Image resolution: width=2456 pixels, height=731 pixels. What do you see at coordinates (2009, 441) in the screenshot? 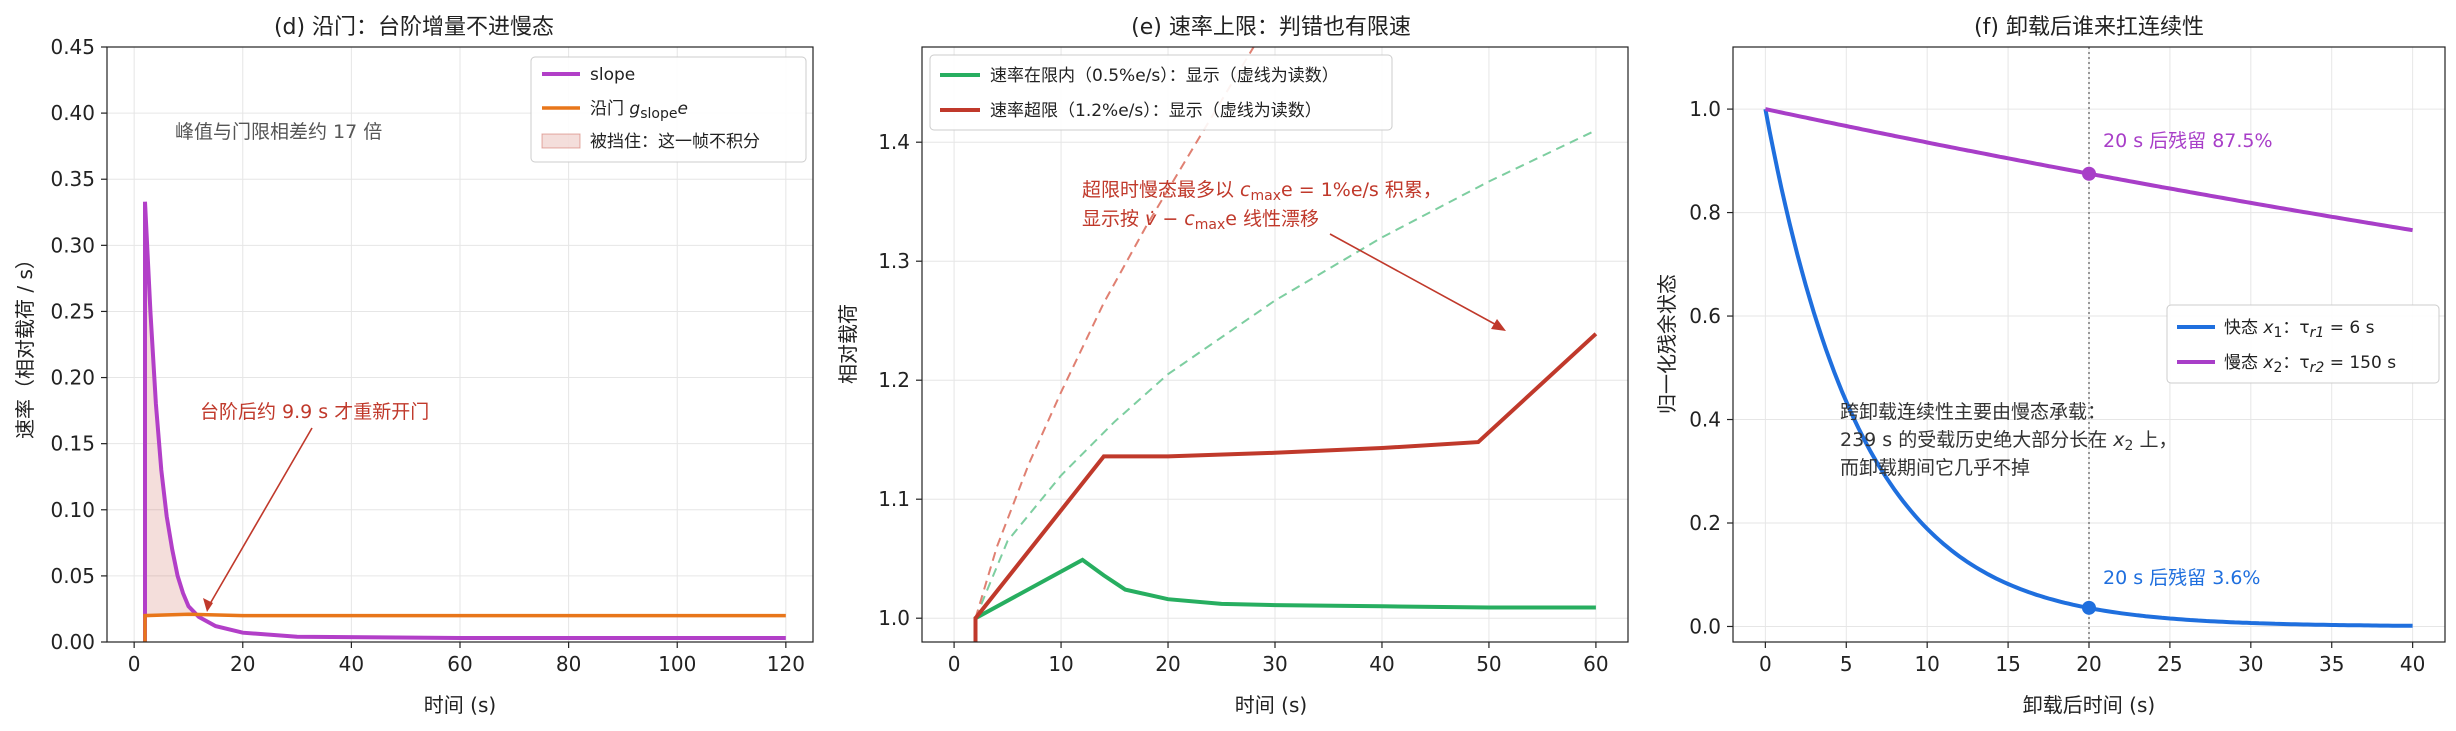
I see `panel-f-continuity-annotation-line2: 239 s 的受载历史绝大部分长在 x2 上，` at bounding box center [2009, 441].